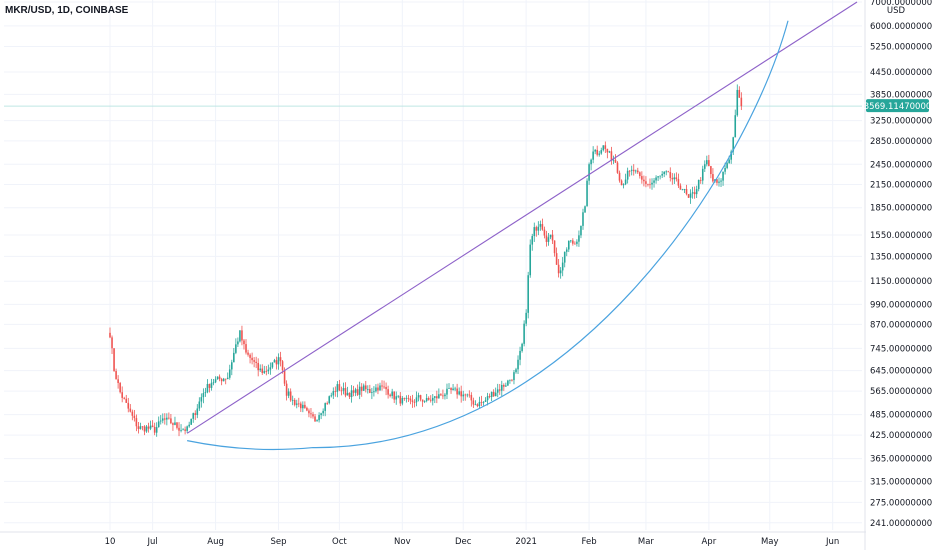 This screenshot has width=932, height=550. Describe the element at coordinates (433, 539) in the screenshot. I see `time-axis: 10 Jul Aug Sep Oct Nov Dec 2021 Feb Mar Apr May Jun` at that location.